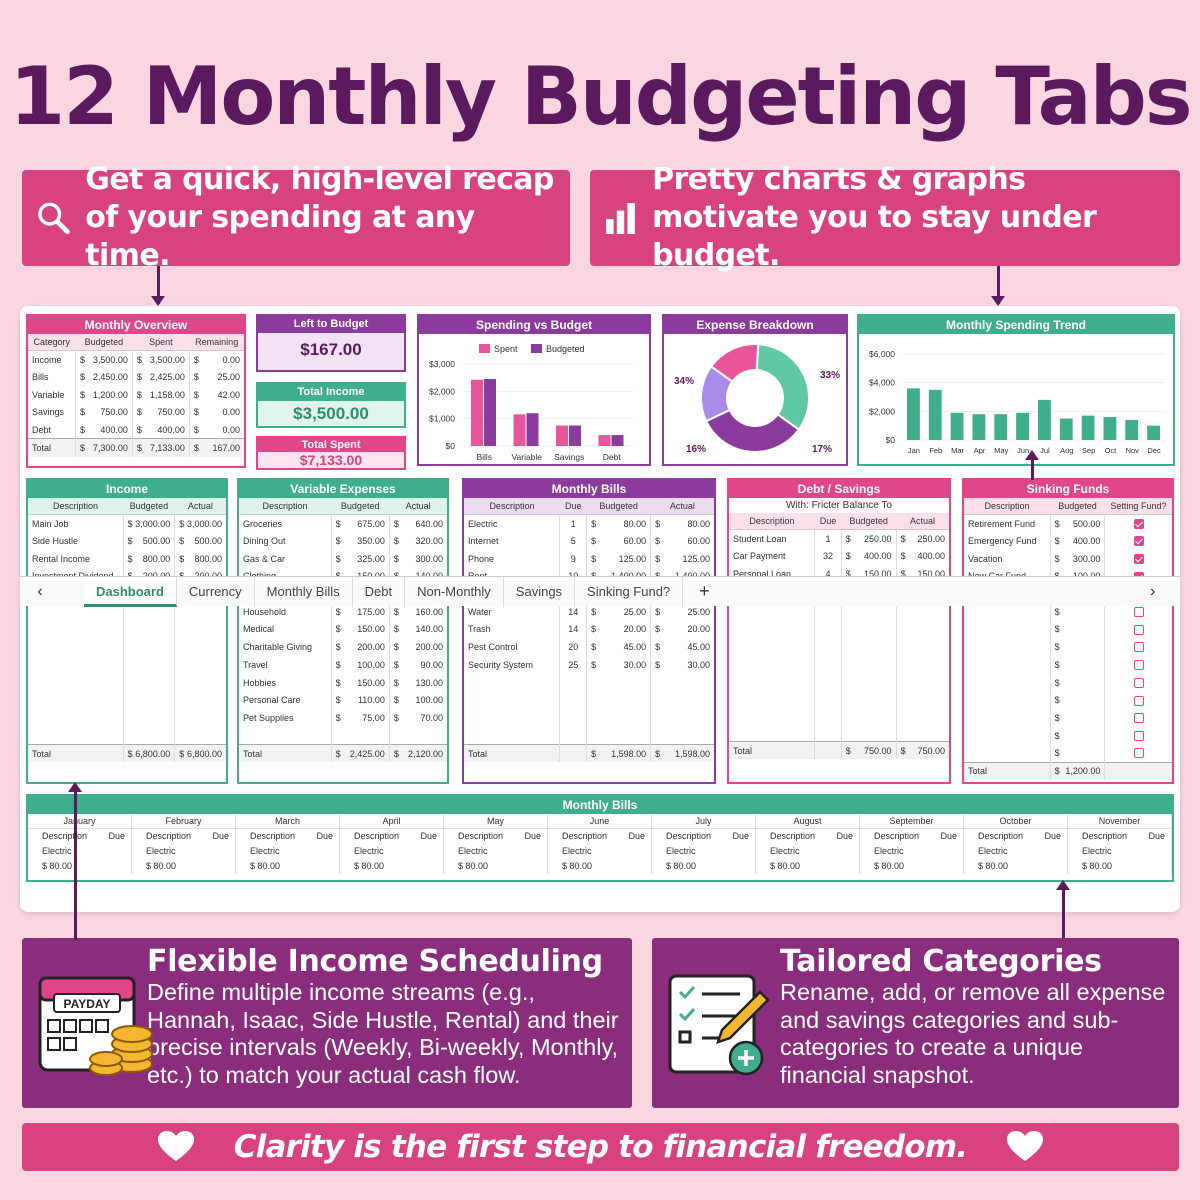 The image size is (1200, 1200). What do you see at coordinates (682, 524) in the screenshot?
I see `table-cell: $80.00` at bounding box center [682, 524].